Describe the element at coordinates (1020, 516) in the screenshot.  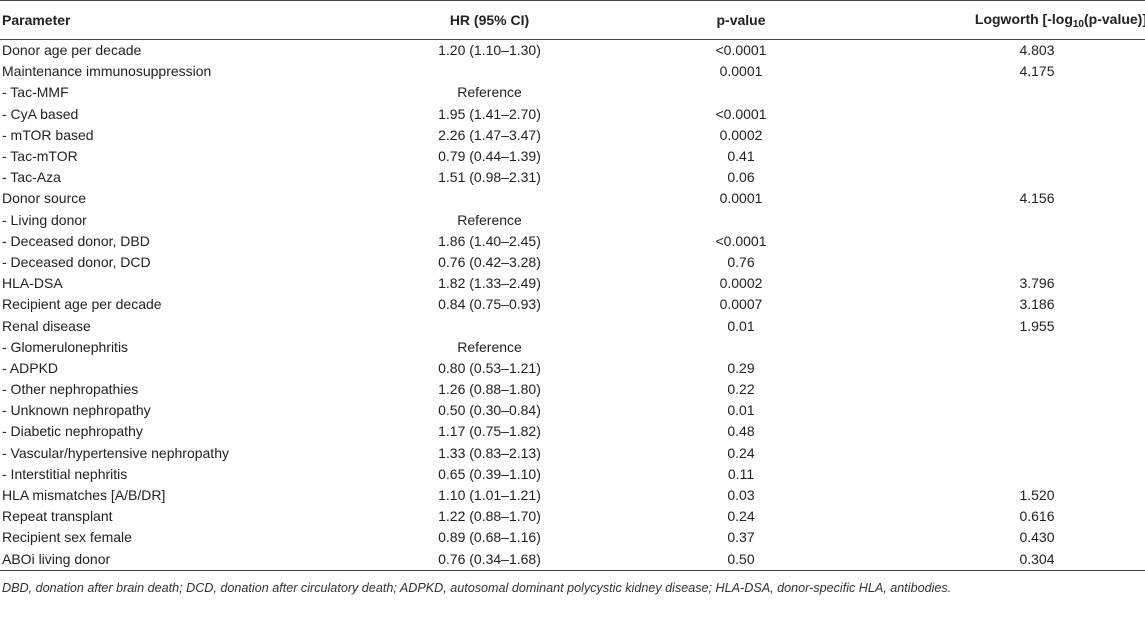
I see `cell-logworth: 0.616` at that location.